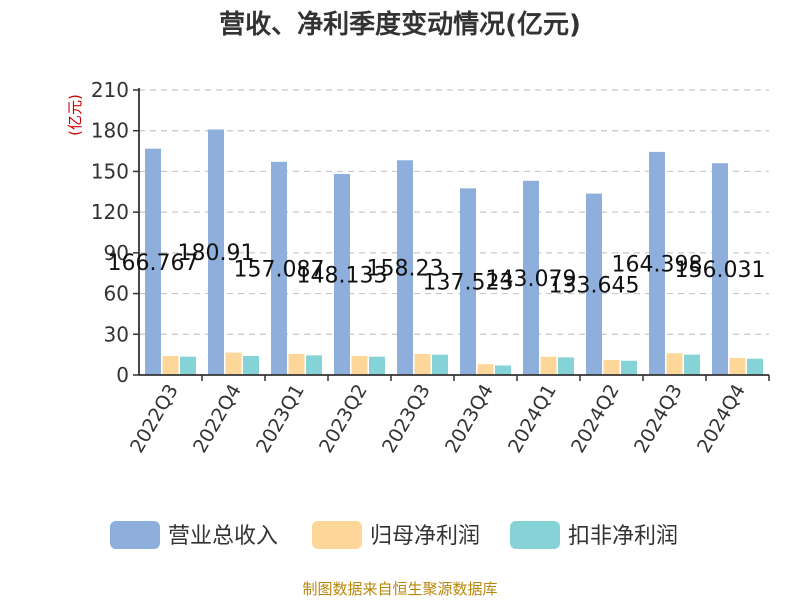  Describe the element at coordinates (110, 232) in the screenshot. I see `y-tick-labels: 0 30 60 90 120 150 180 210` at that location.